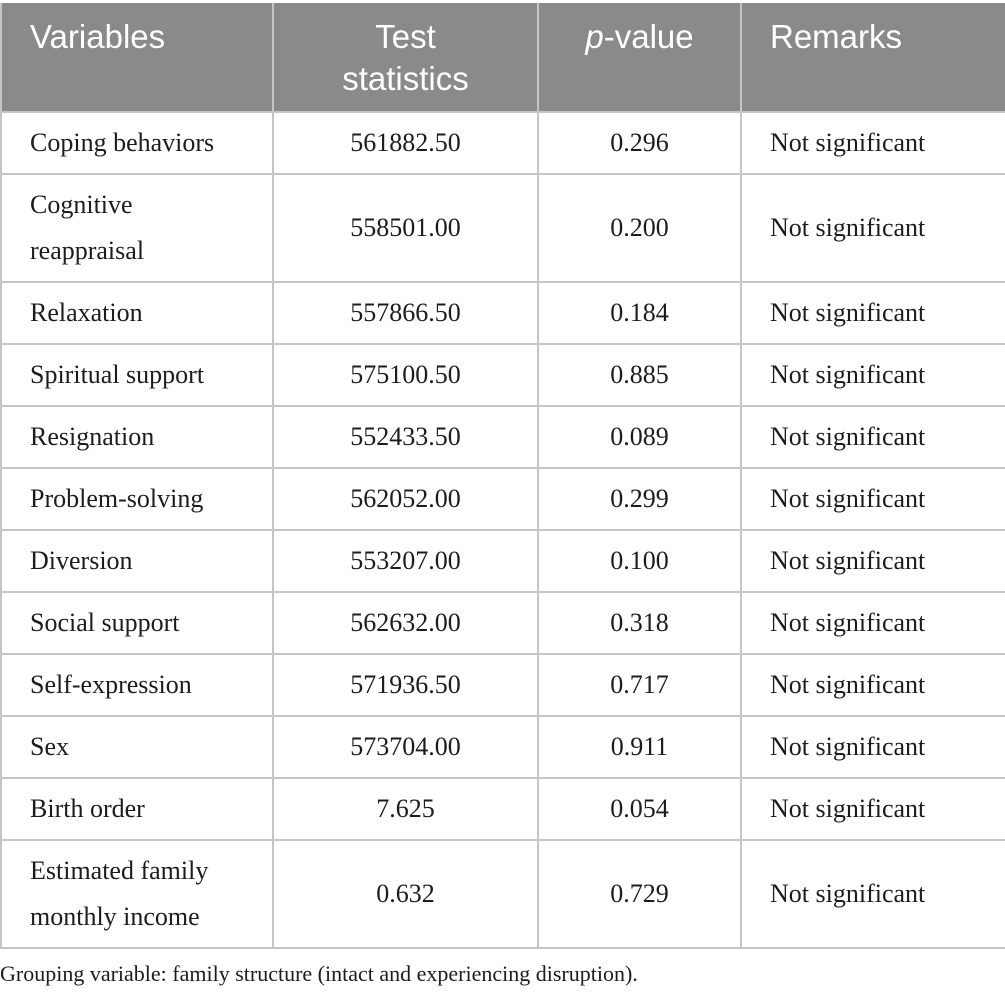 This screenshot has height=1003, width=1005. What do you see at coordinates (137, 313) in the screenshot?
I see `variable-cell: Relaxation` at bounding box center [137, 313].